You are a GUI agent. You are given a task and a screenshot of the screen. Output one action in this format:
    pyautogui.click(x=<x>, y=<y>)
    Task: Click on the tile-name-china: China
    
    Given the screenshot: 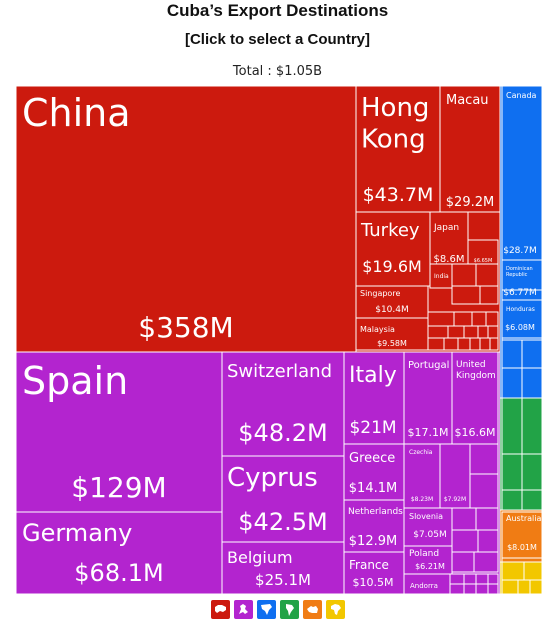 What is the action you would take?
    pyautogui.click(x=76, y=113)
    